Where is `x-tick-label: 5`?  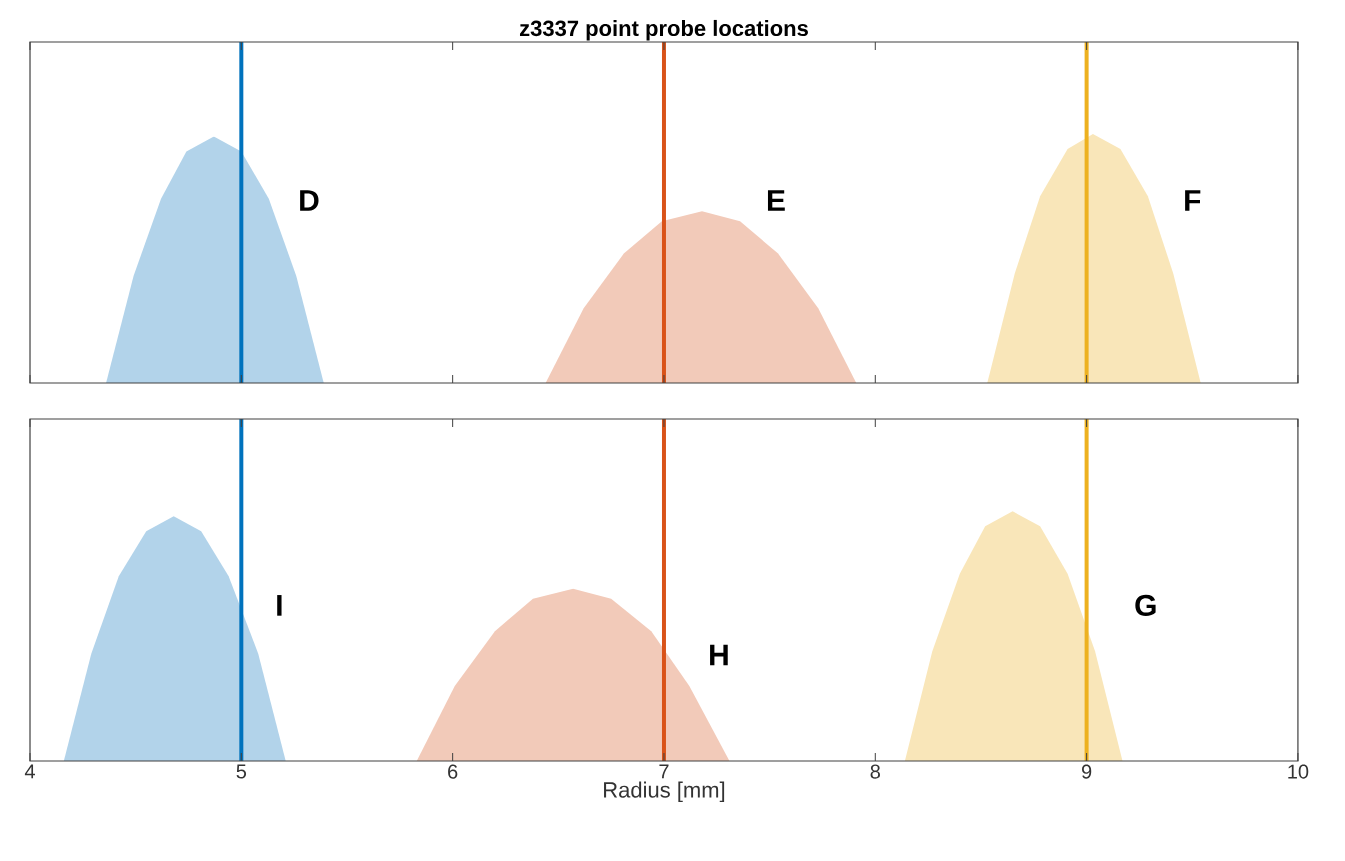 x-tick-label: 5 is located at coordinates (241, 771).